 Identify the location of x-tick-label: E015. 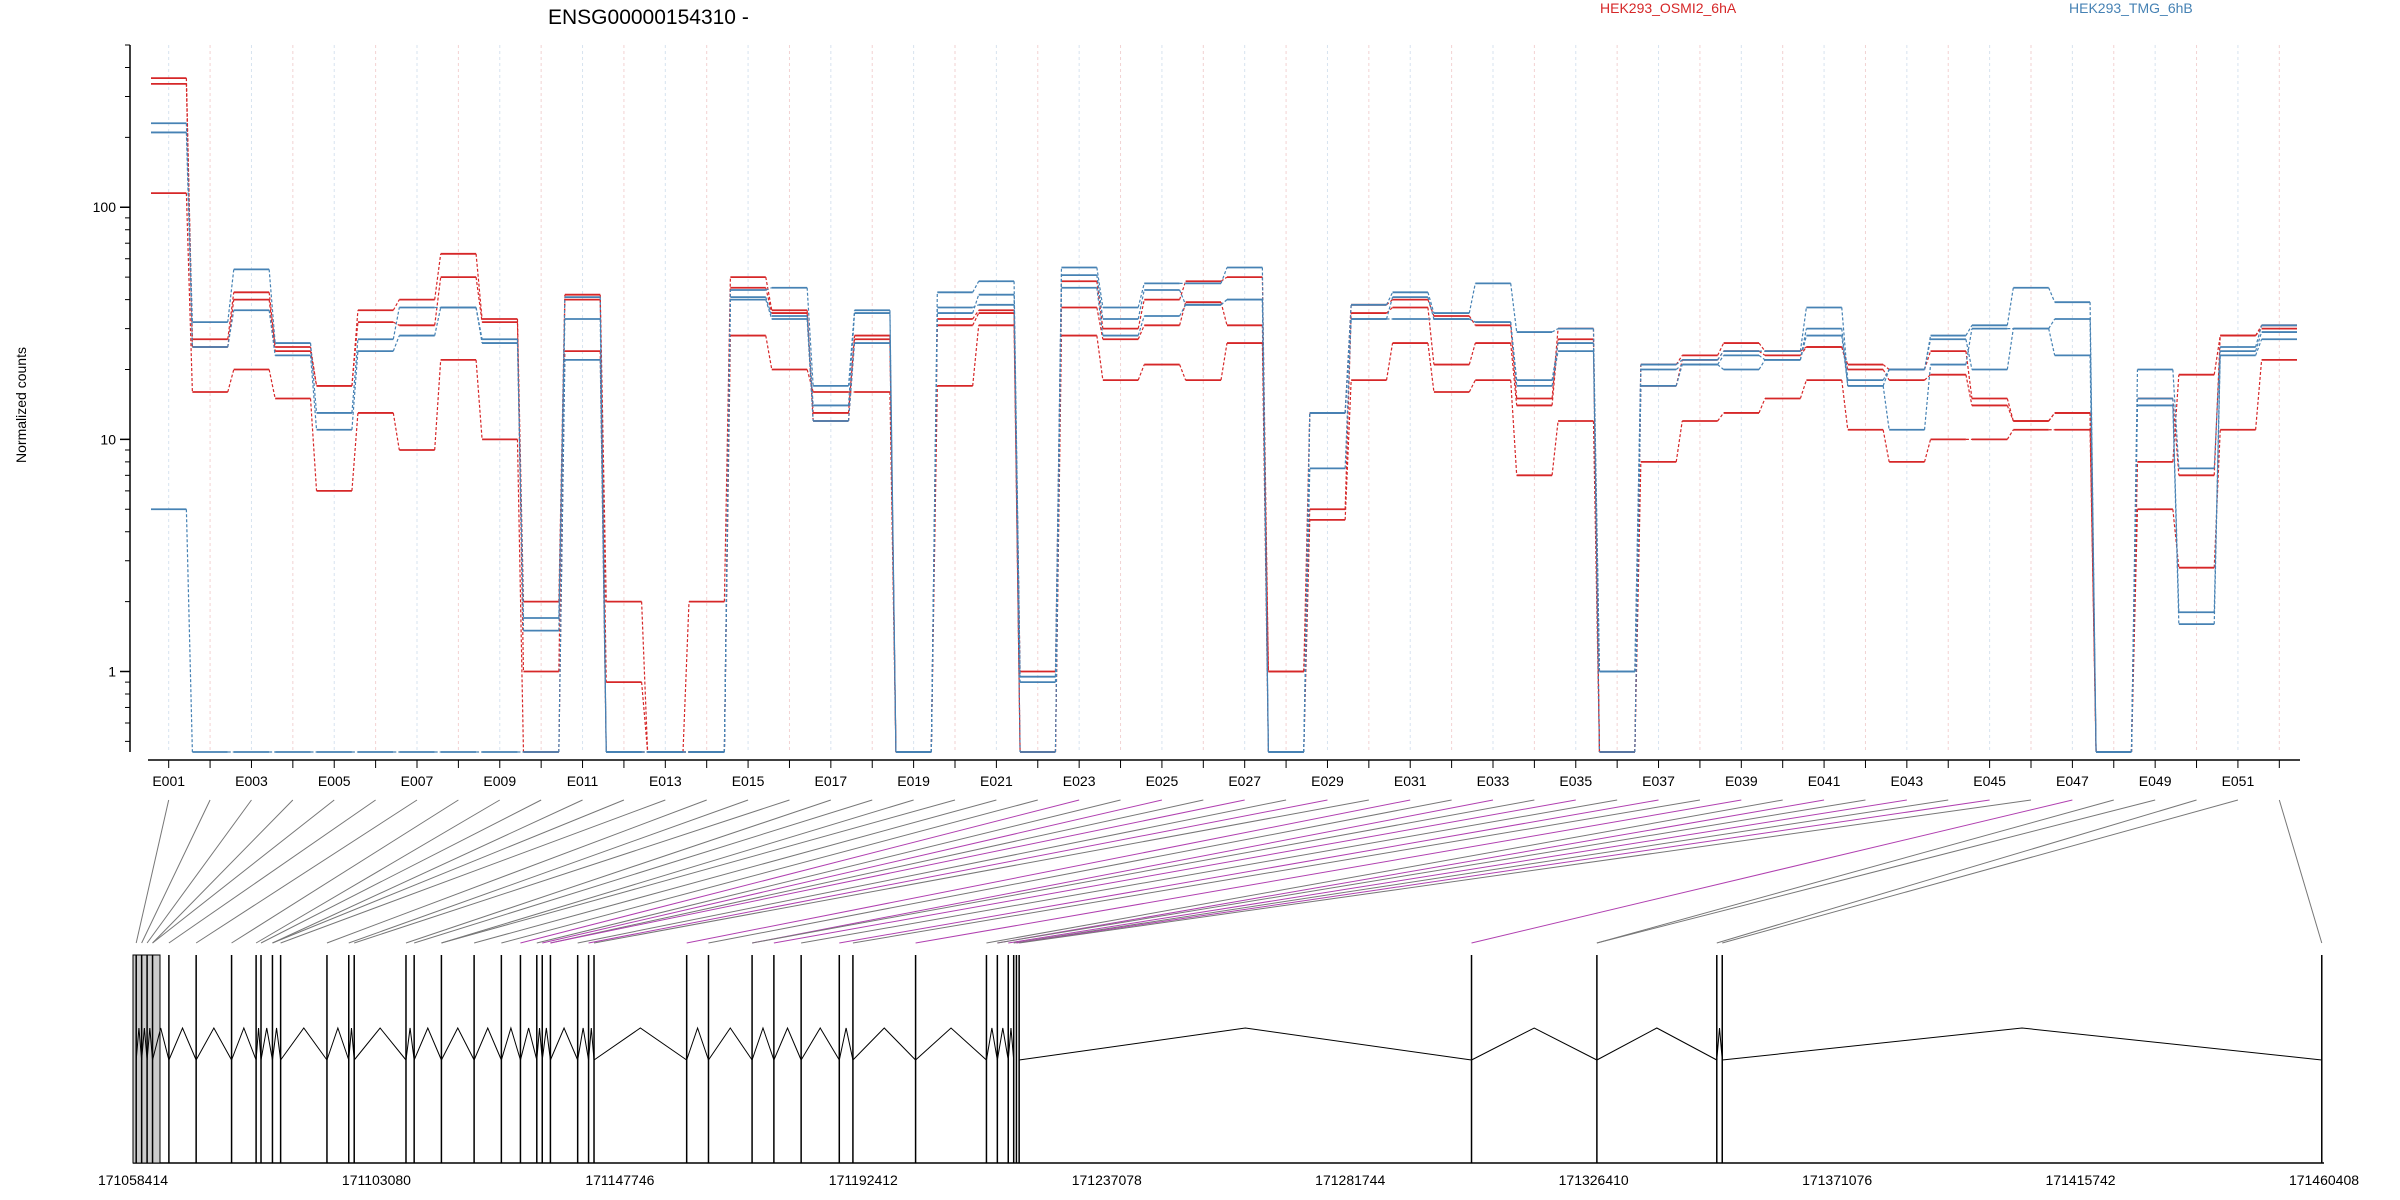
(748, 781).